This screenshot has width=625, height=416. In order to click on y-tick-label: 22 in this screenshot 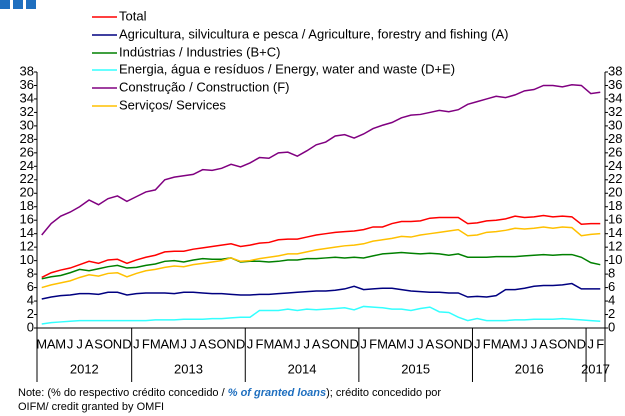, I will do `click(27, 178)`.